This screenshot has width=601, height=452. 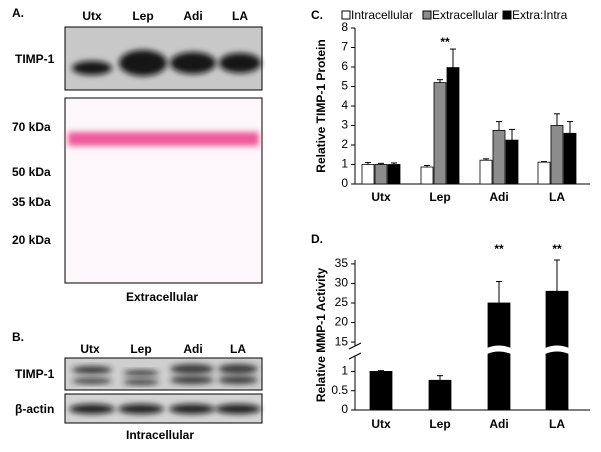 I want to click on caption: Intracellular, so click(x=160, y=435).